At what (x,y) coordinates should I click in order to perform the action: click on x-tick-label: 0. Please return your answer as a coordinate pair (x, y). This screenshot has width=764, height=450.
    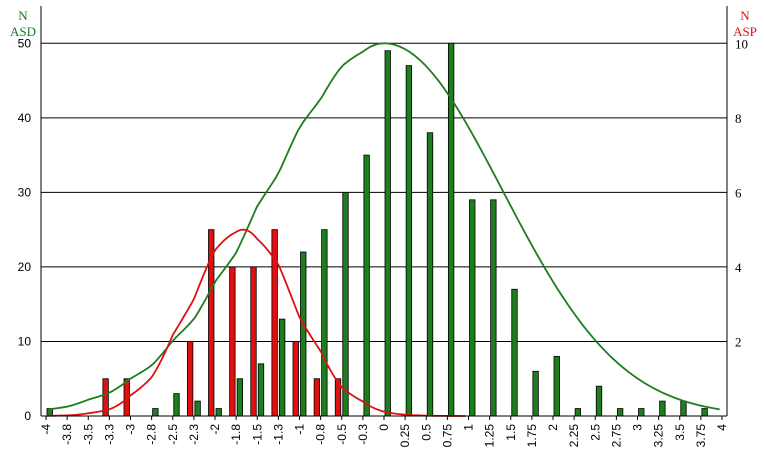
    Looking at the image, I should click on (384, 427).